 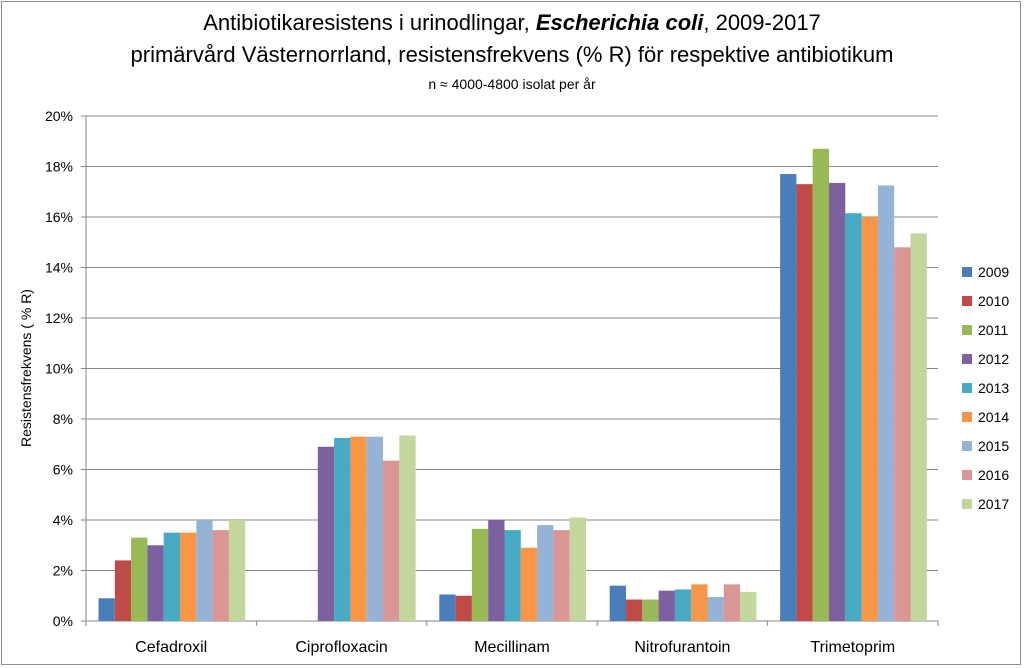 What do you see at coordinates (63, 621) in the screenshot?
I see `y-tick-label: 0%` at bounding box center [63, 621].